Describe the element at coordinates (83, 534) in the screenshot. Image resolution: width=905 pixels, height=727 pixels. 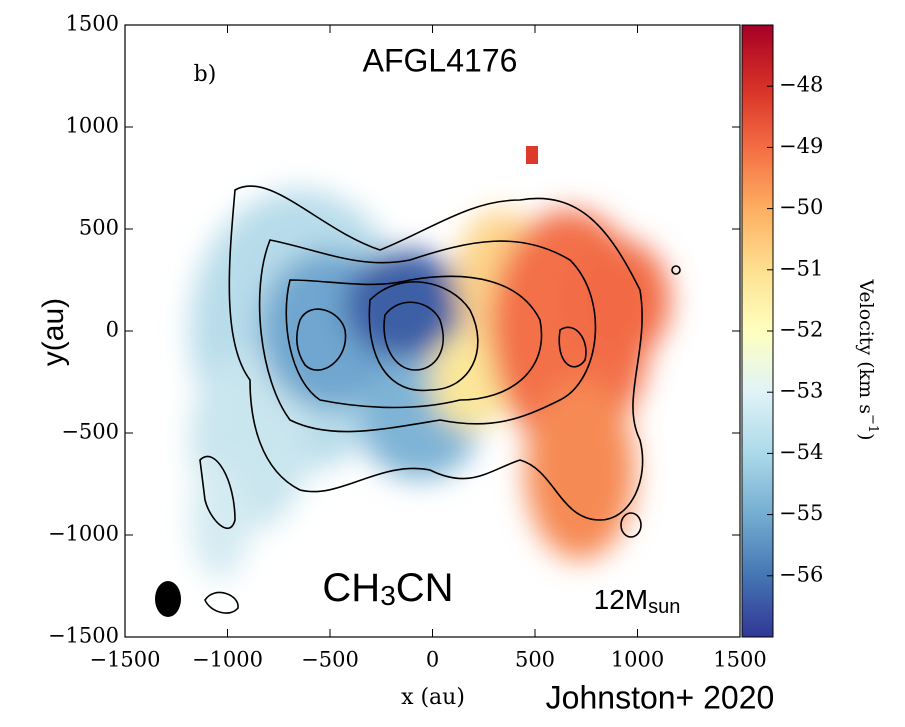
I see `y-tick-label: −1000` at that location.